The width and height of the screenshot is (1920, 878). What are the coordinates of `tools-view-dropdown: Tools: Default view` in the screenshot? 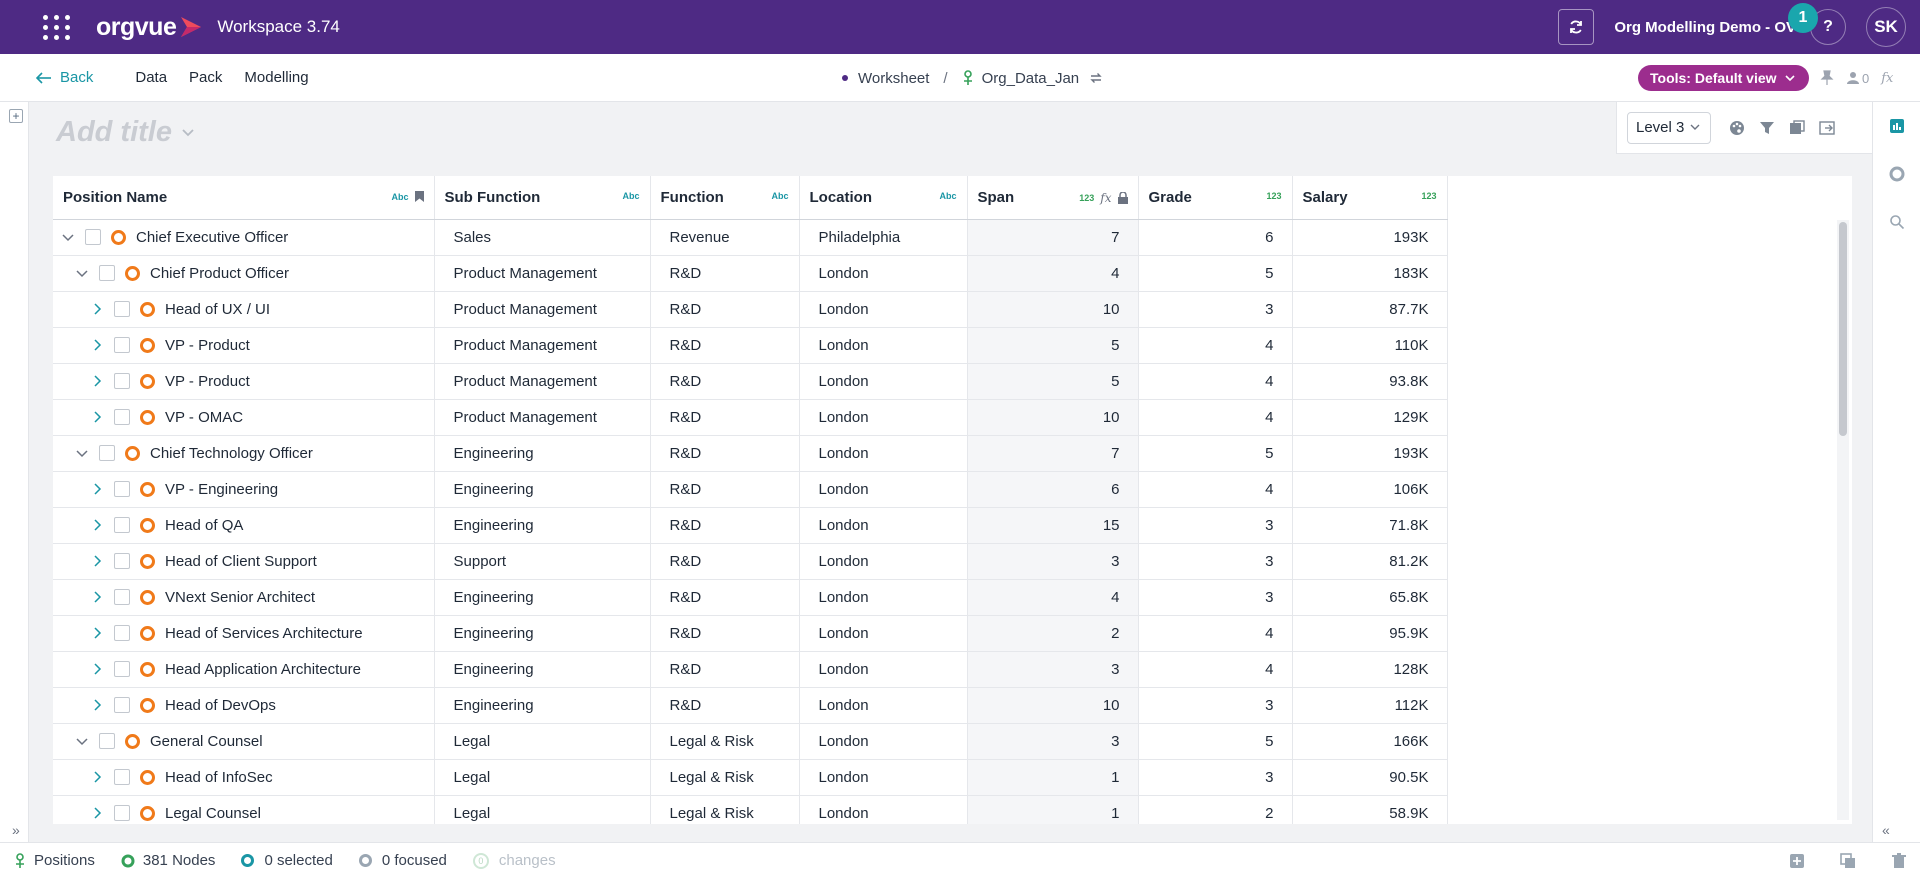 It's located at (1723, 78).